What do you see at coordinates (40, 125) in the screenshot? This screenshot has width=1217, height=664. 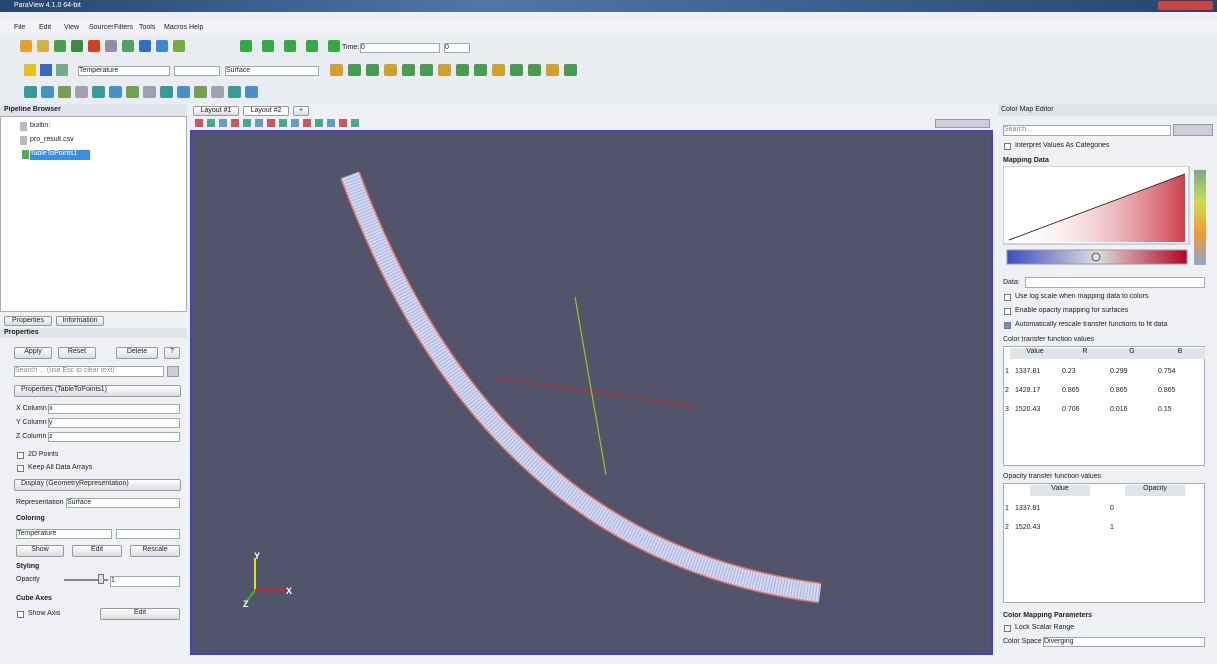 I see `pipeline-item: builtin:` at bounding box center [40, 125].